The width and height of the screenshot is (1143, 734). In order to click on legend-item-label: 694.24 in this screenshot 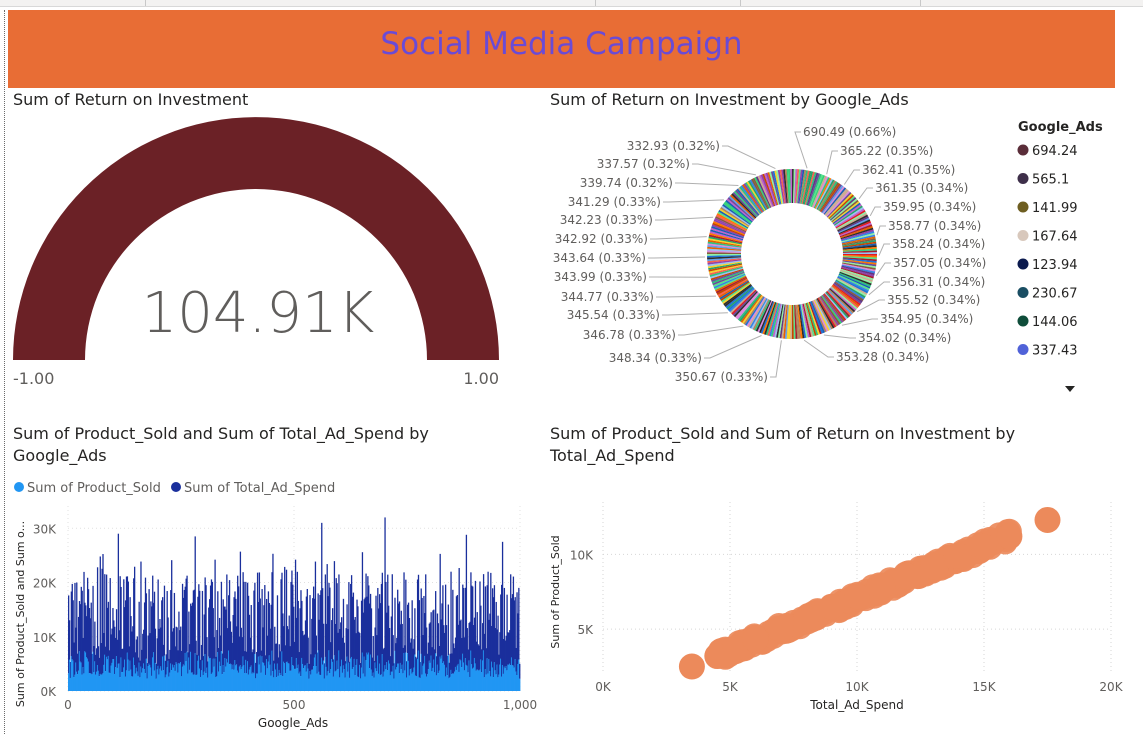, I will do `click(1055, 151)`.